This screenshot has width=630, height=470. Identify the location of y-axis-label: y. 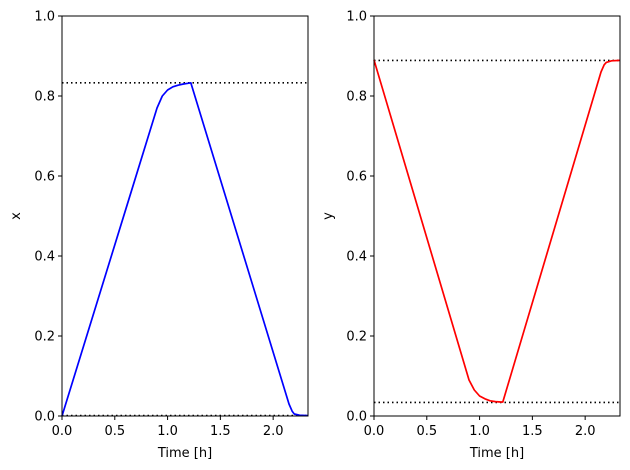
(328, 216).